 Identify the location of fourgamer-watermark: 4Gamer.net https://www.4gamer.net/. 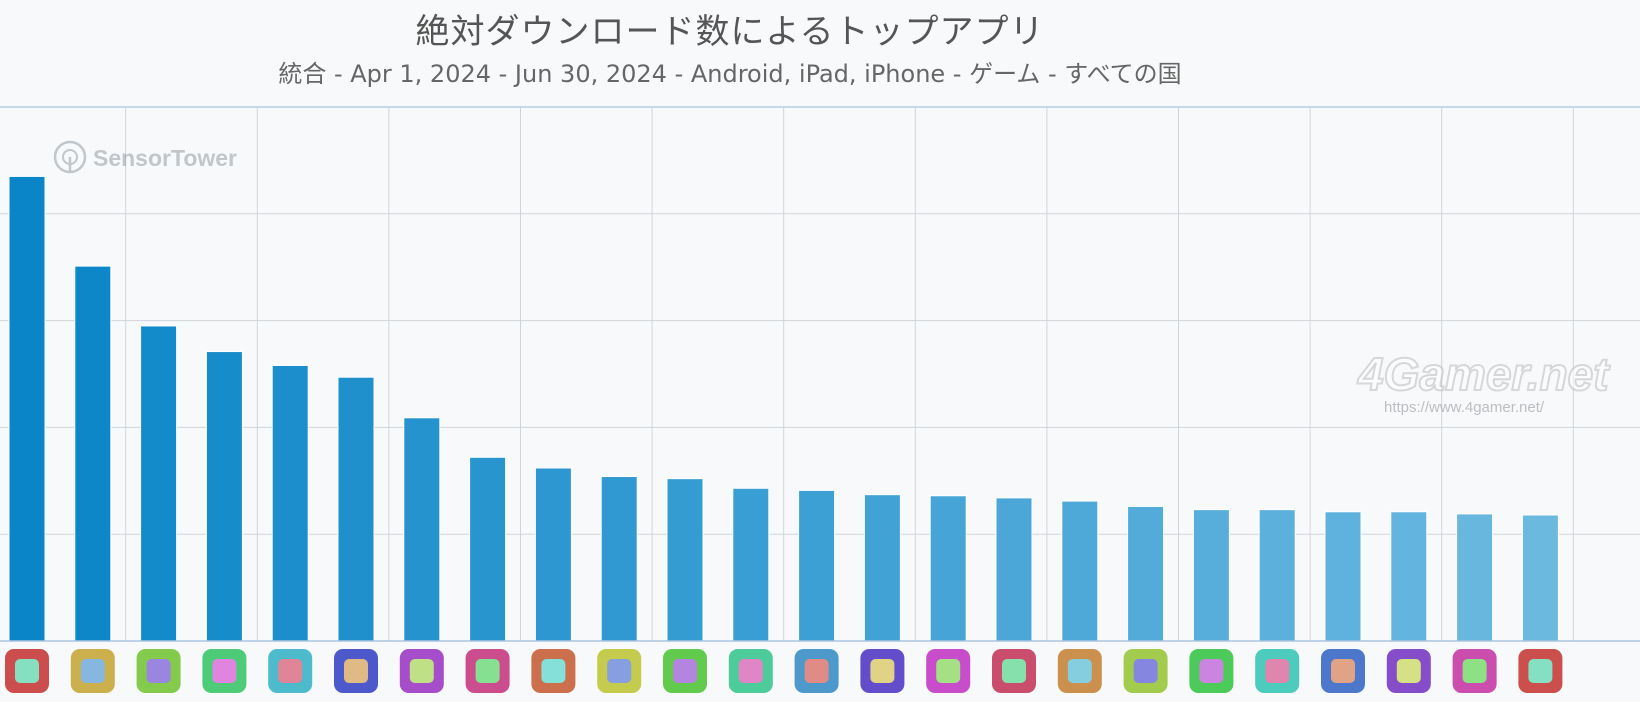
(1483, 381).